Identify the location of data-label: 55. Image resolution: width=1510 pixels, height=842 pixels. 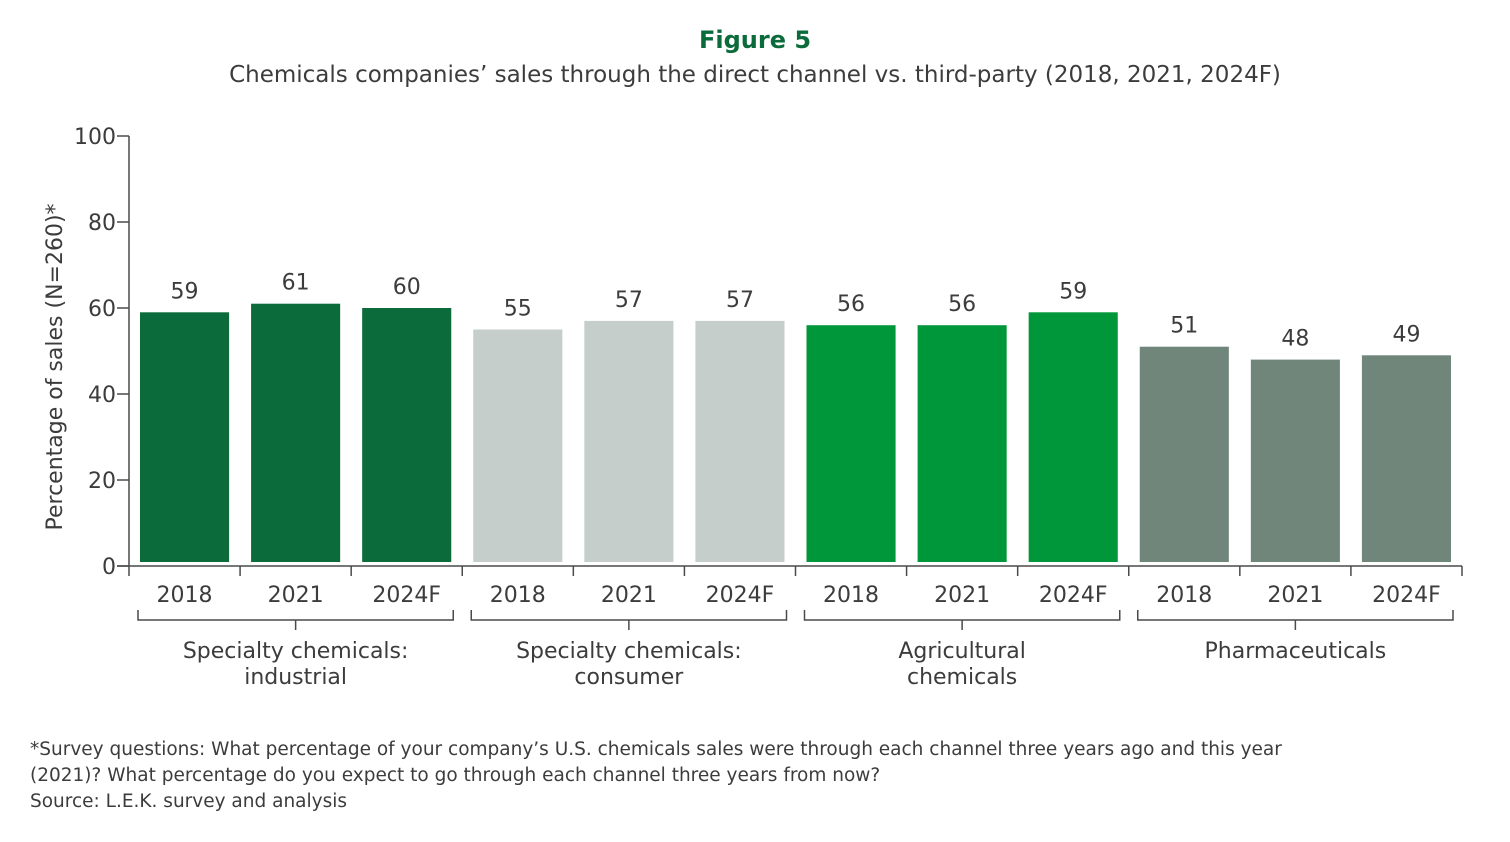
(518, 309).